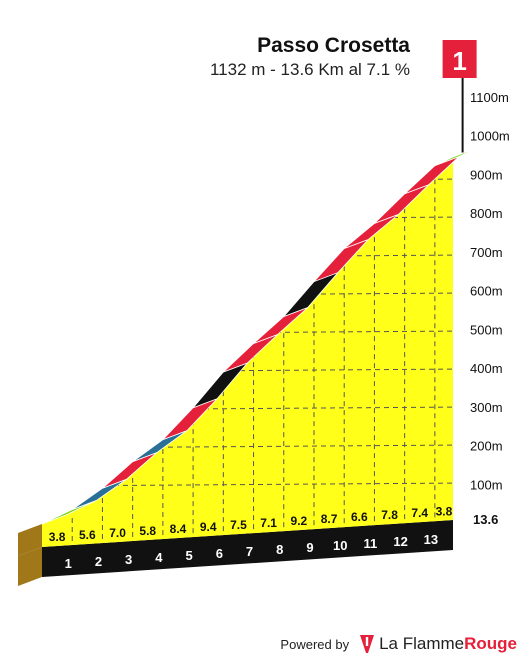 Image resolution: width=525 pixels, height=661 pixels. I want to click on elevation-tick-label: 600m, so click(486, 291).